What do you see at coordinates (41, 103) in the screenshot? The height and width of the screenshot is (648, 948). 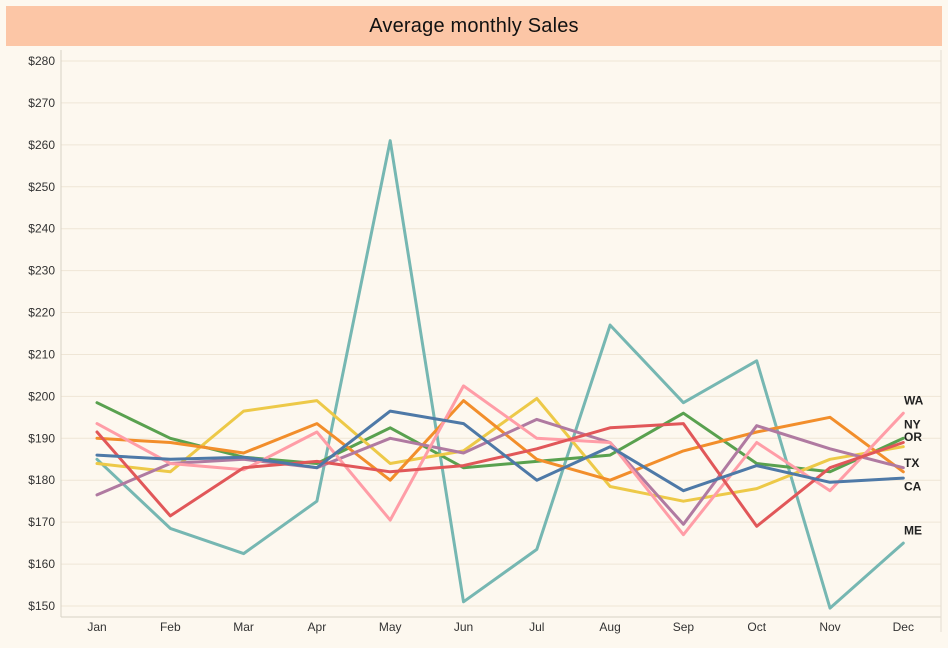 I see `y-tick-label: $270` at bounding box center [41, 103].